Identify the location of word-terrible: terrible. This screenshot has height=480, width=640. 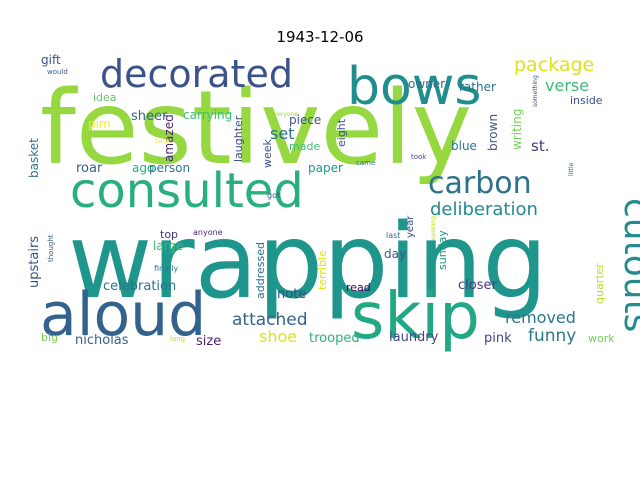
(322, 270).